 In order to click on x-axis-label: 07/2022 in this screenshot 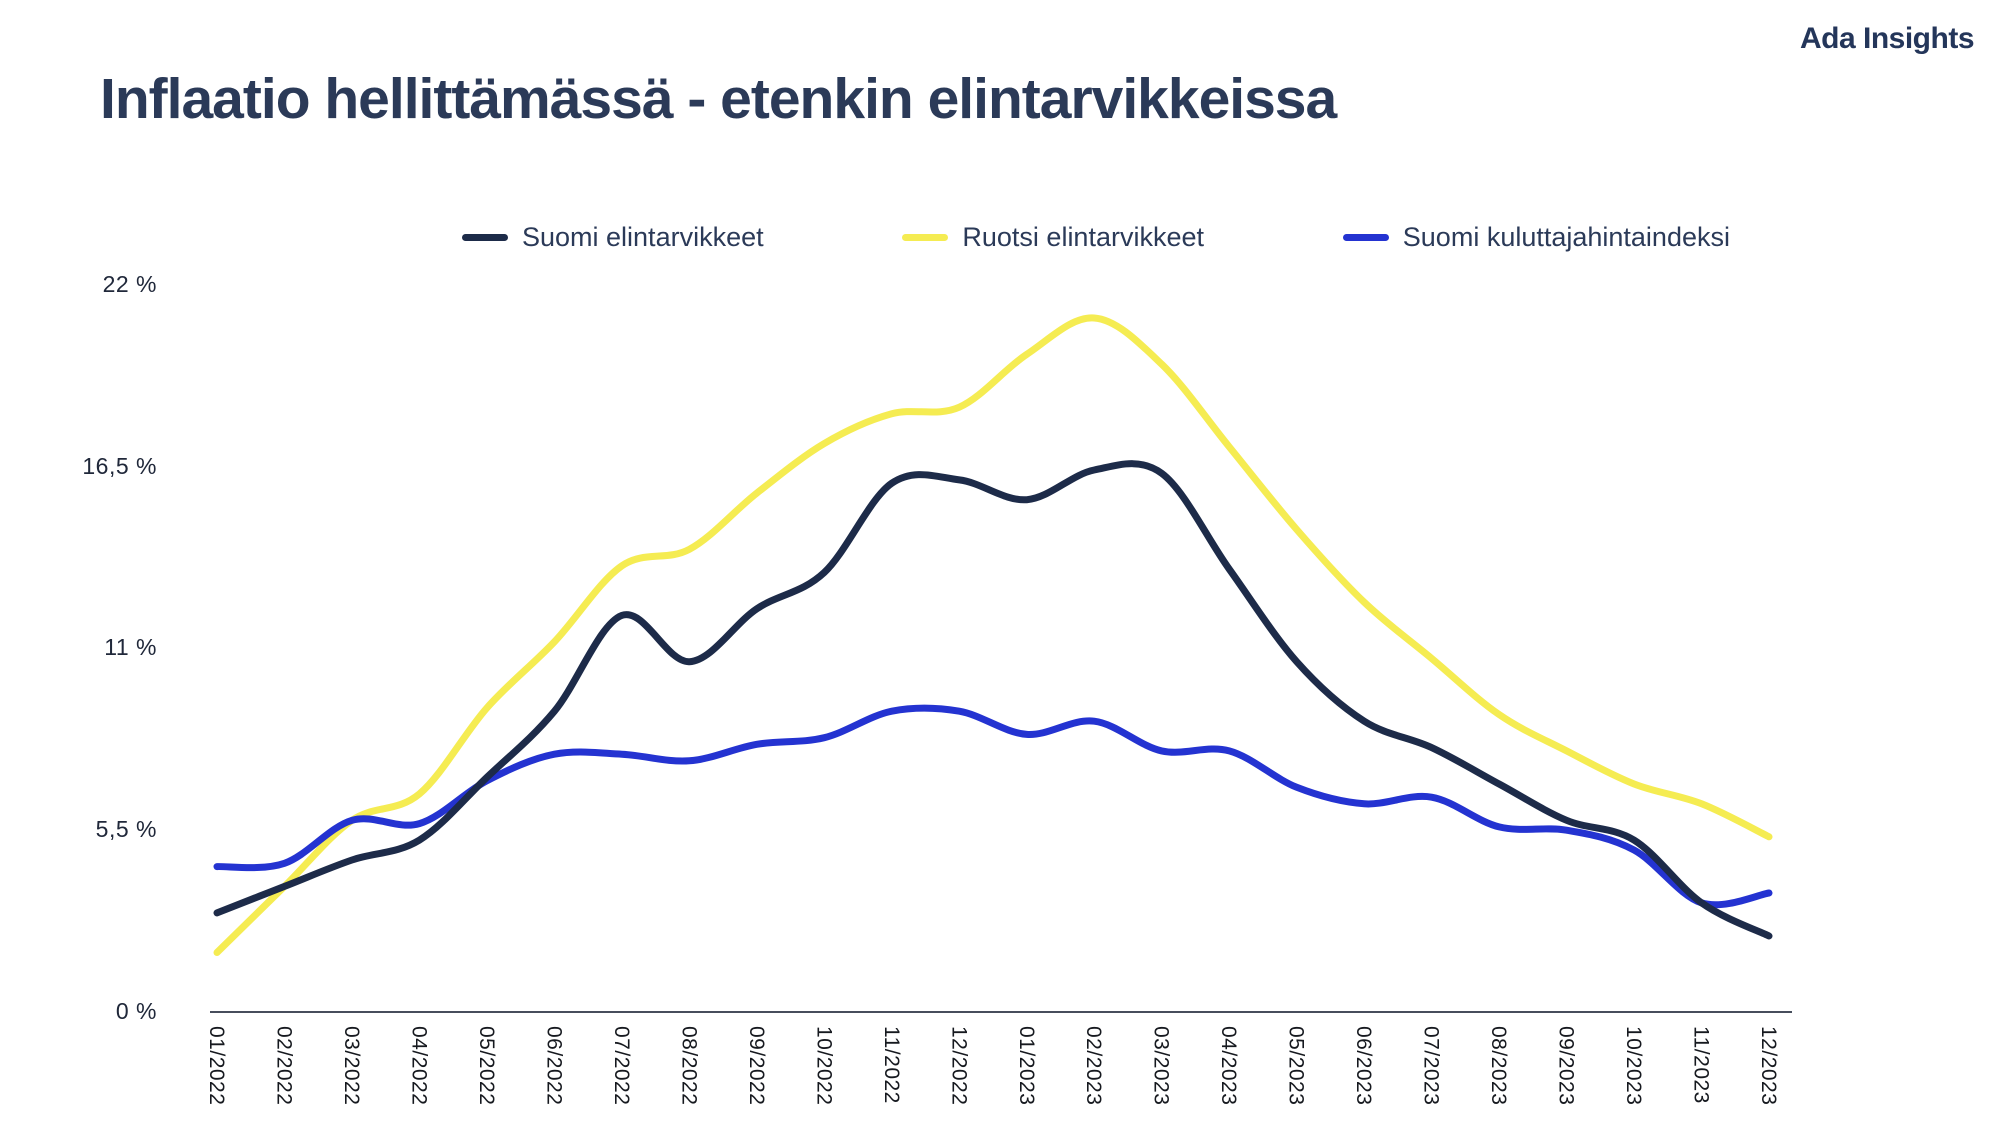, I will do `click(621, 1066)`.